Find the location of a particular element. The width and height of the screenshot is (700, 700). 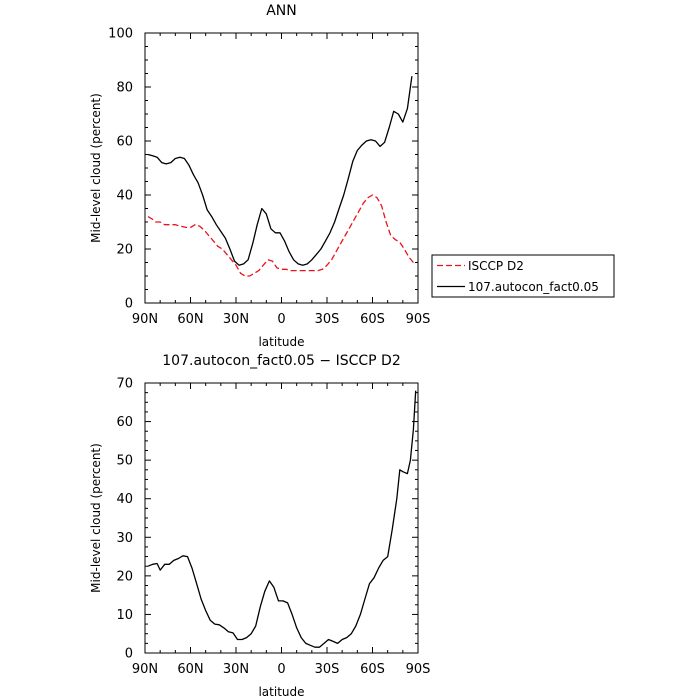

y-tick-label: 10 is located at coordinates (124, 615).